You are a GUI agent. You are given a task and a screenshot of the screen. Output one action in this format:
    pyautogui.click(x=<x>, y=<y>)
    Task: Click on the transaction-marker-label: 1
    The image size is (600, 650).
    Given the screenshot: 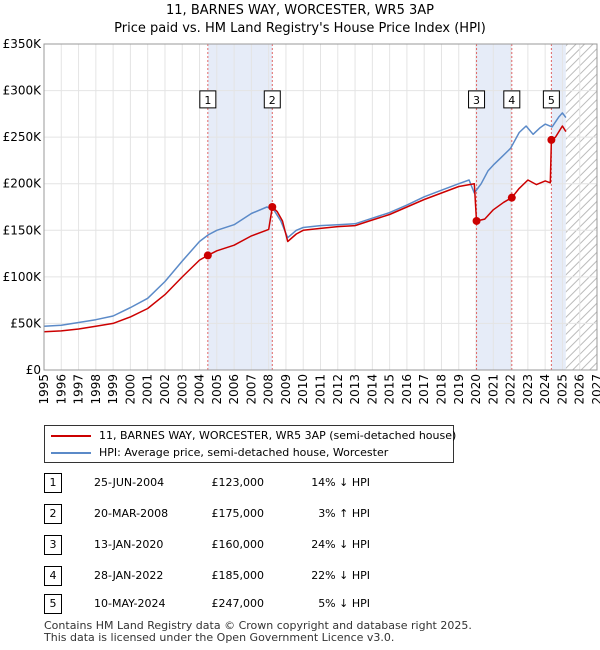 What is the action you would take?
    pyautogui.click(x=207, y=100)
    